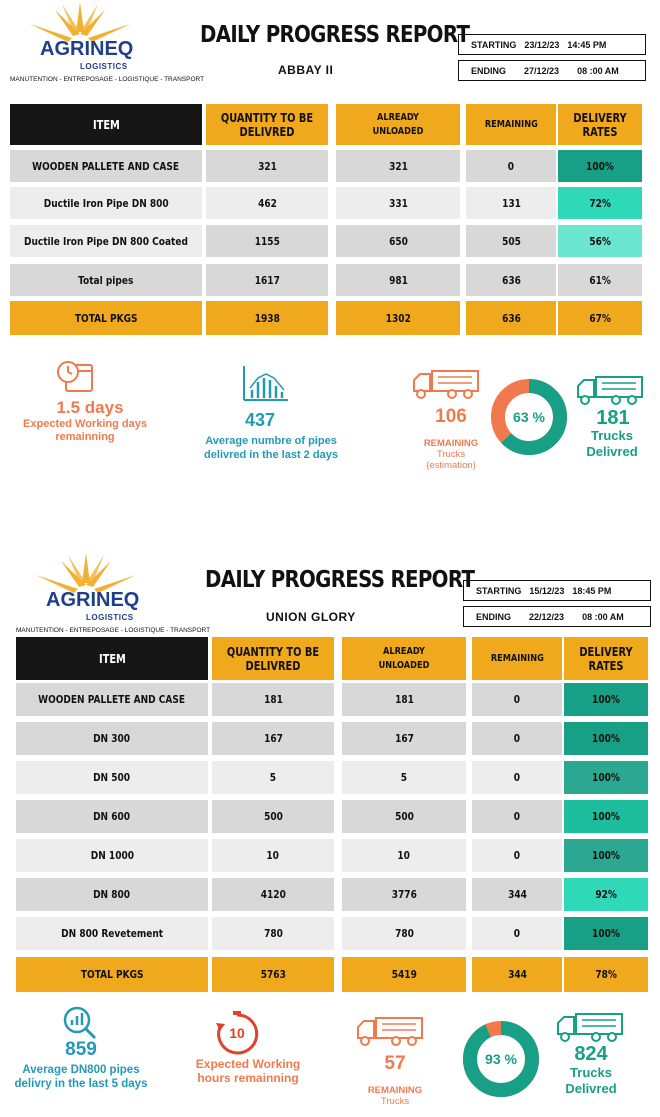 Image resolution: width=660 pixels, height=1117 pixels. Describe the element at coordinates (112, 699) in the screenshot. I see `table-cell: WOODEN PALLETE AND CASE` at that location.